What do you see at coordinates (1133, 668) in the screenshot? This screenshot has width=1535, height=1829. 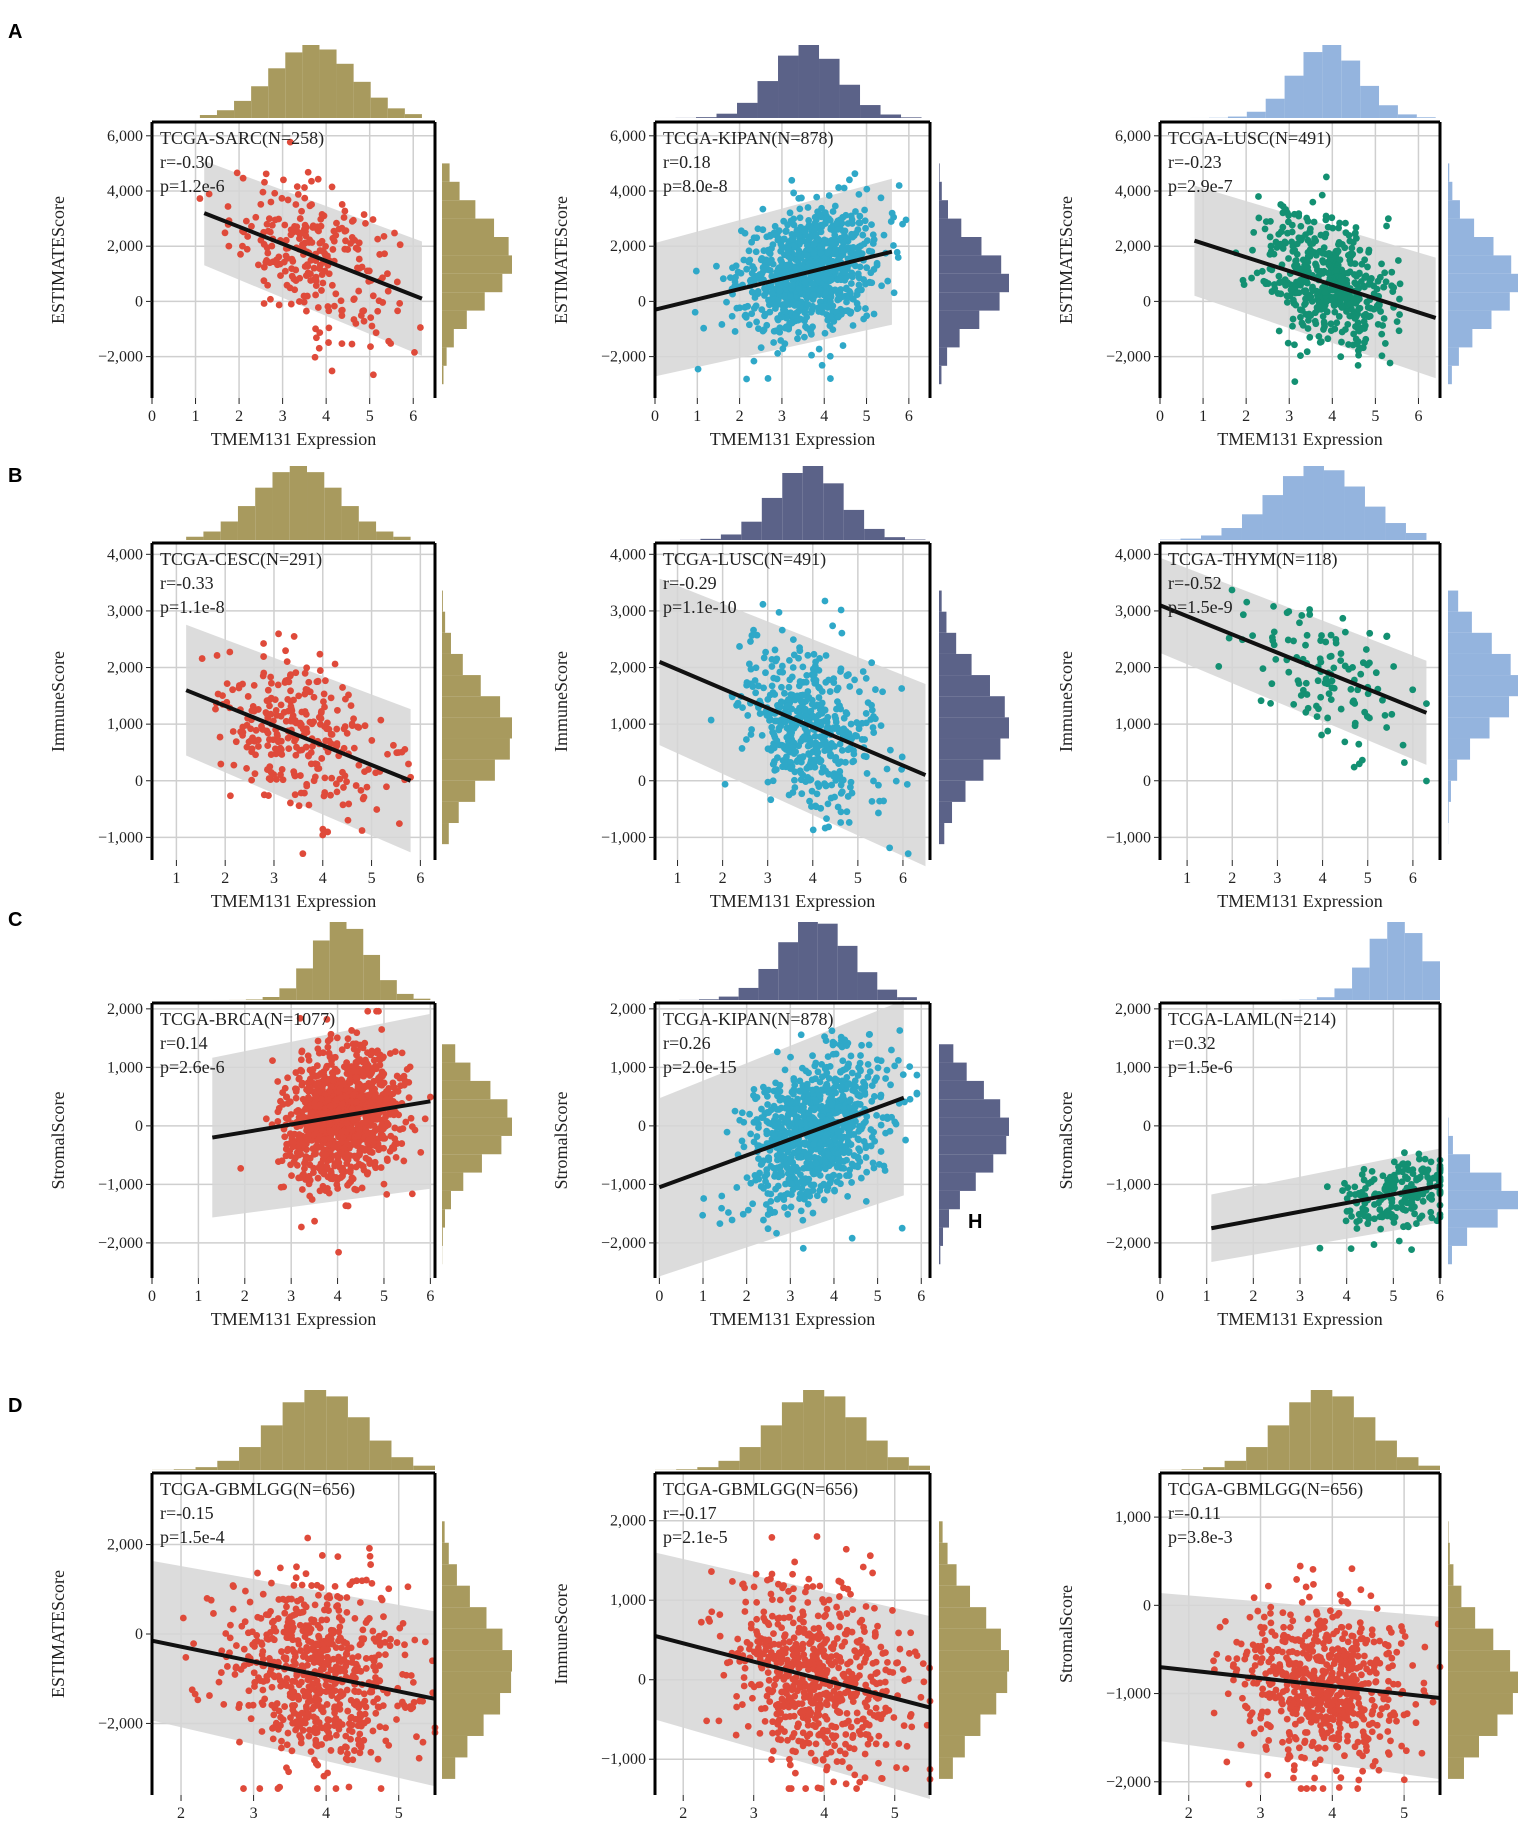 I see `y-tick-label: 2,000` at bounding box center [1133, 668].